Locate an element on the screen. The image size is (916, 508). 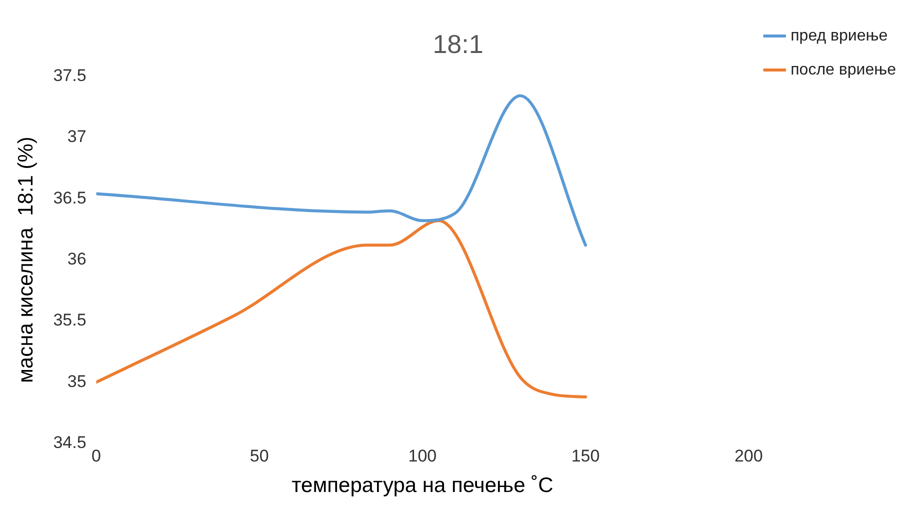
x-tick-label: 100 is located at coordinates (422, 456).